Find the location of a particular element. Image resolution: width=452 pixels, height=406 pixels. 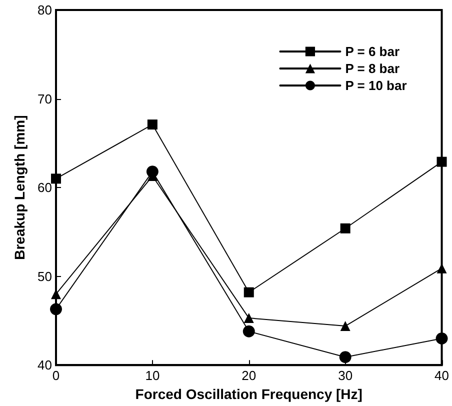

x-tick-label: 10 is located at coordinates (152, 376).